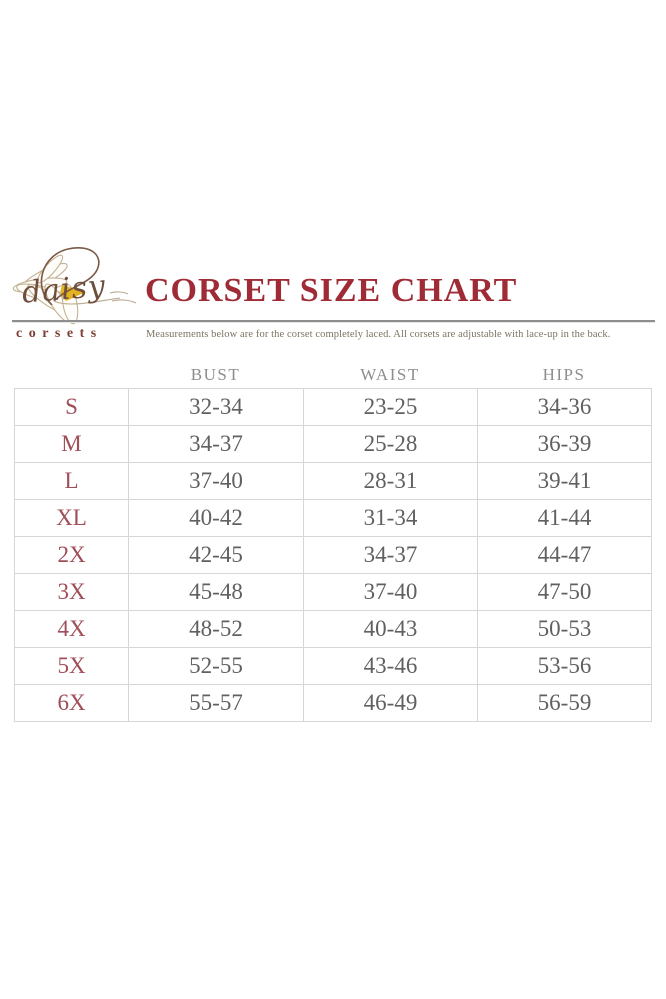 This screenshot has width=666, height=999. What do you see at coordinates (390, 374) in the screenshot?
I see `column-header-waist: WAIST` at bounding box center [390, 374].